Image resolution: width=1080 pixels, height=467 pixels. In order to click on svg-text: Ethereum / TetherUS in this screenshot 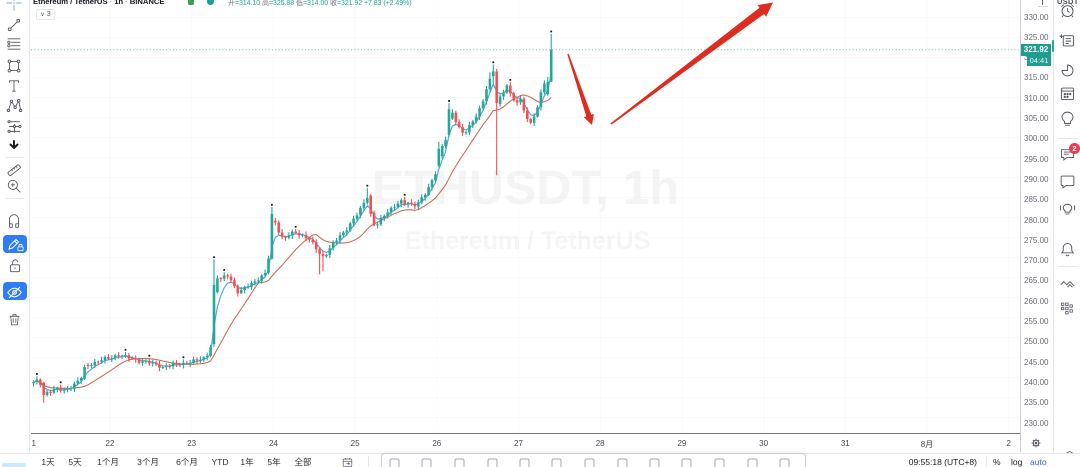, I will do `click(527, 241)`.